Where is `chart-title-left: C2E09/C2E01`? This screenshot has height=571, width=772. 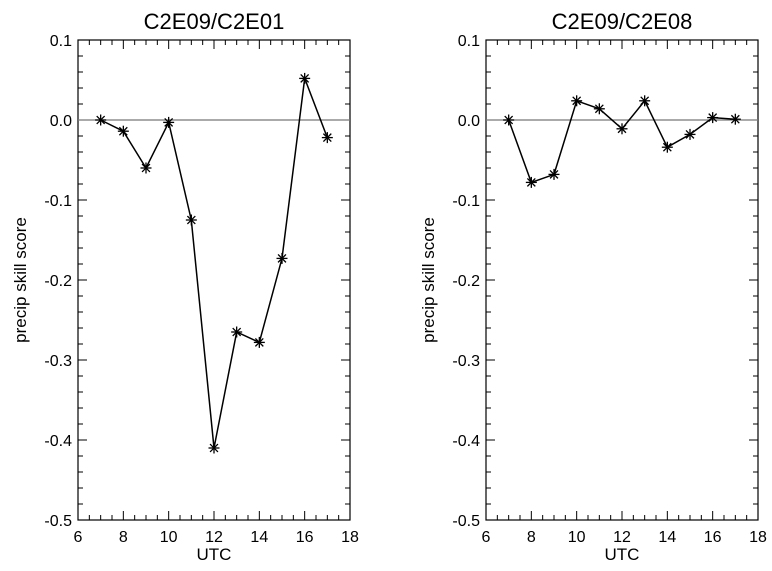 chart-title-left: C2E09/C2E01 is located at coordinates (214, 21).